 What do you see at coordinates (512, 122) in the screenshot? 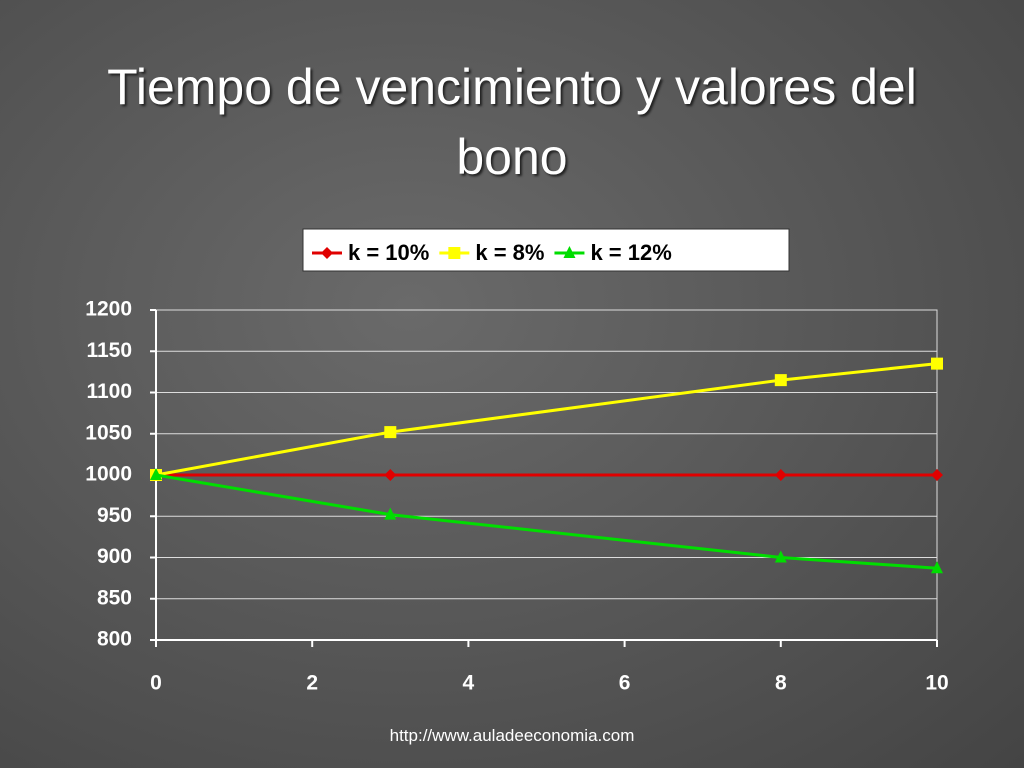
I see `chart-title: Tiempo de vencimiento y valores del bono` at bounding box center [512, 122].